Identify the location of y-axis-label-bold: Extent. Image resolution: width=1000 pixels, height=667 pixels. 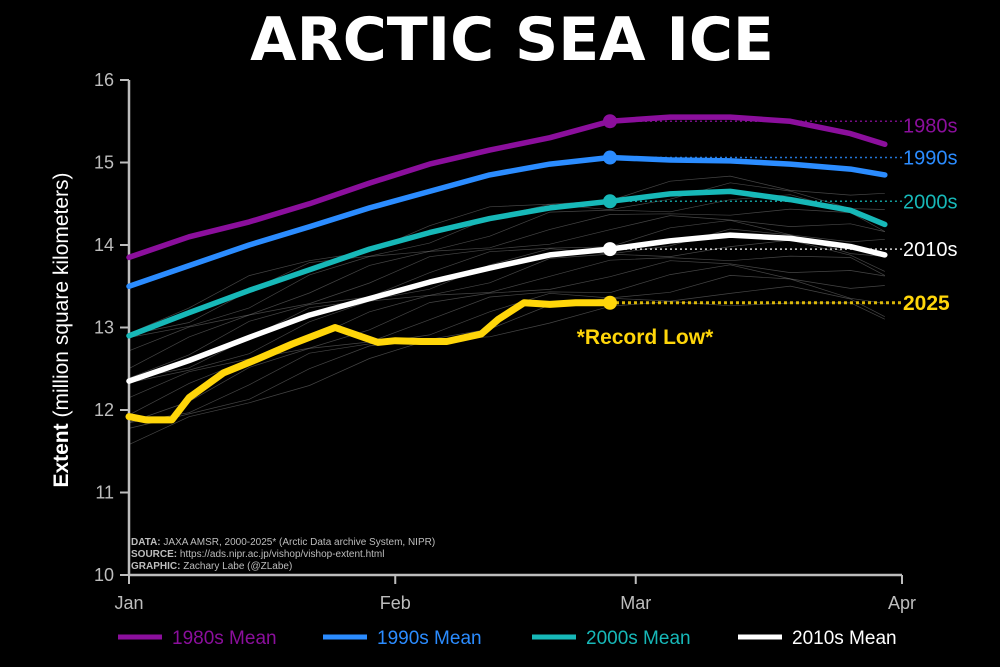
(61, 455).